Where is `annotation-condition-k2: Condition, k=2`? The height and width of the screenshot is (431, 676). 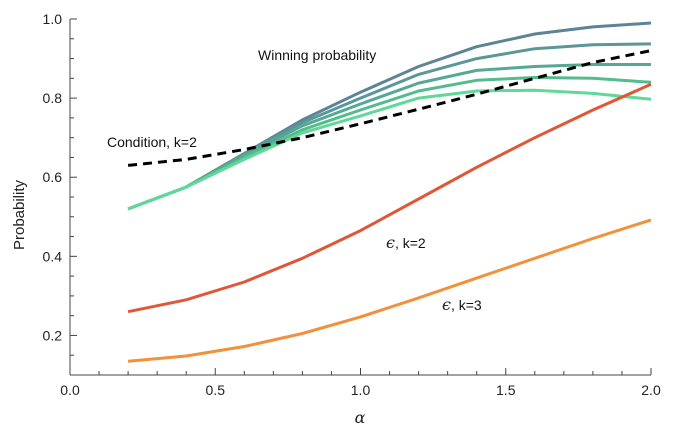 annotation-condition-k2: Condition, k=2 is located at coordinates (152, 142).